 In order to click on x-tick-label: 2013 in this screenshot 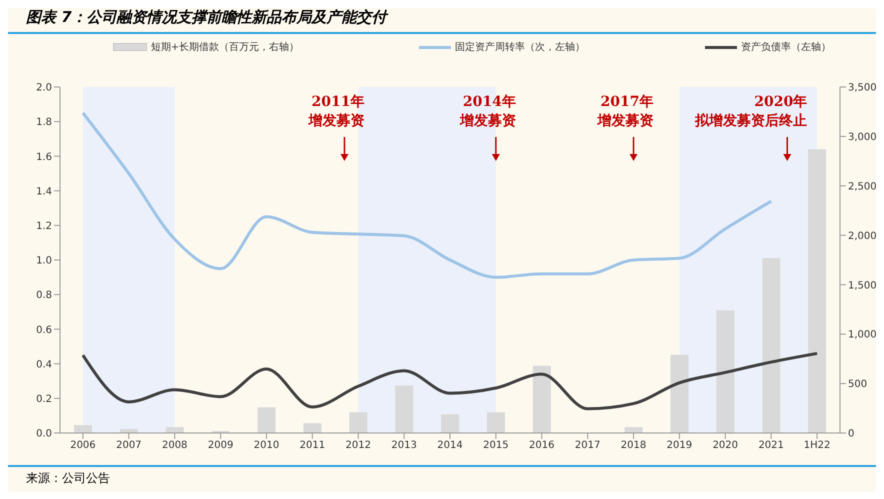, I will do `click(404, 446)`.